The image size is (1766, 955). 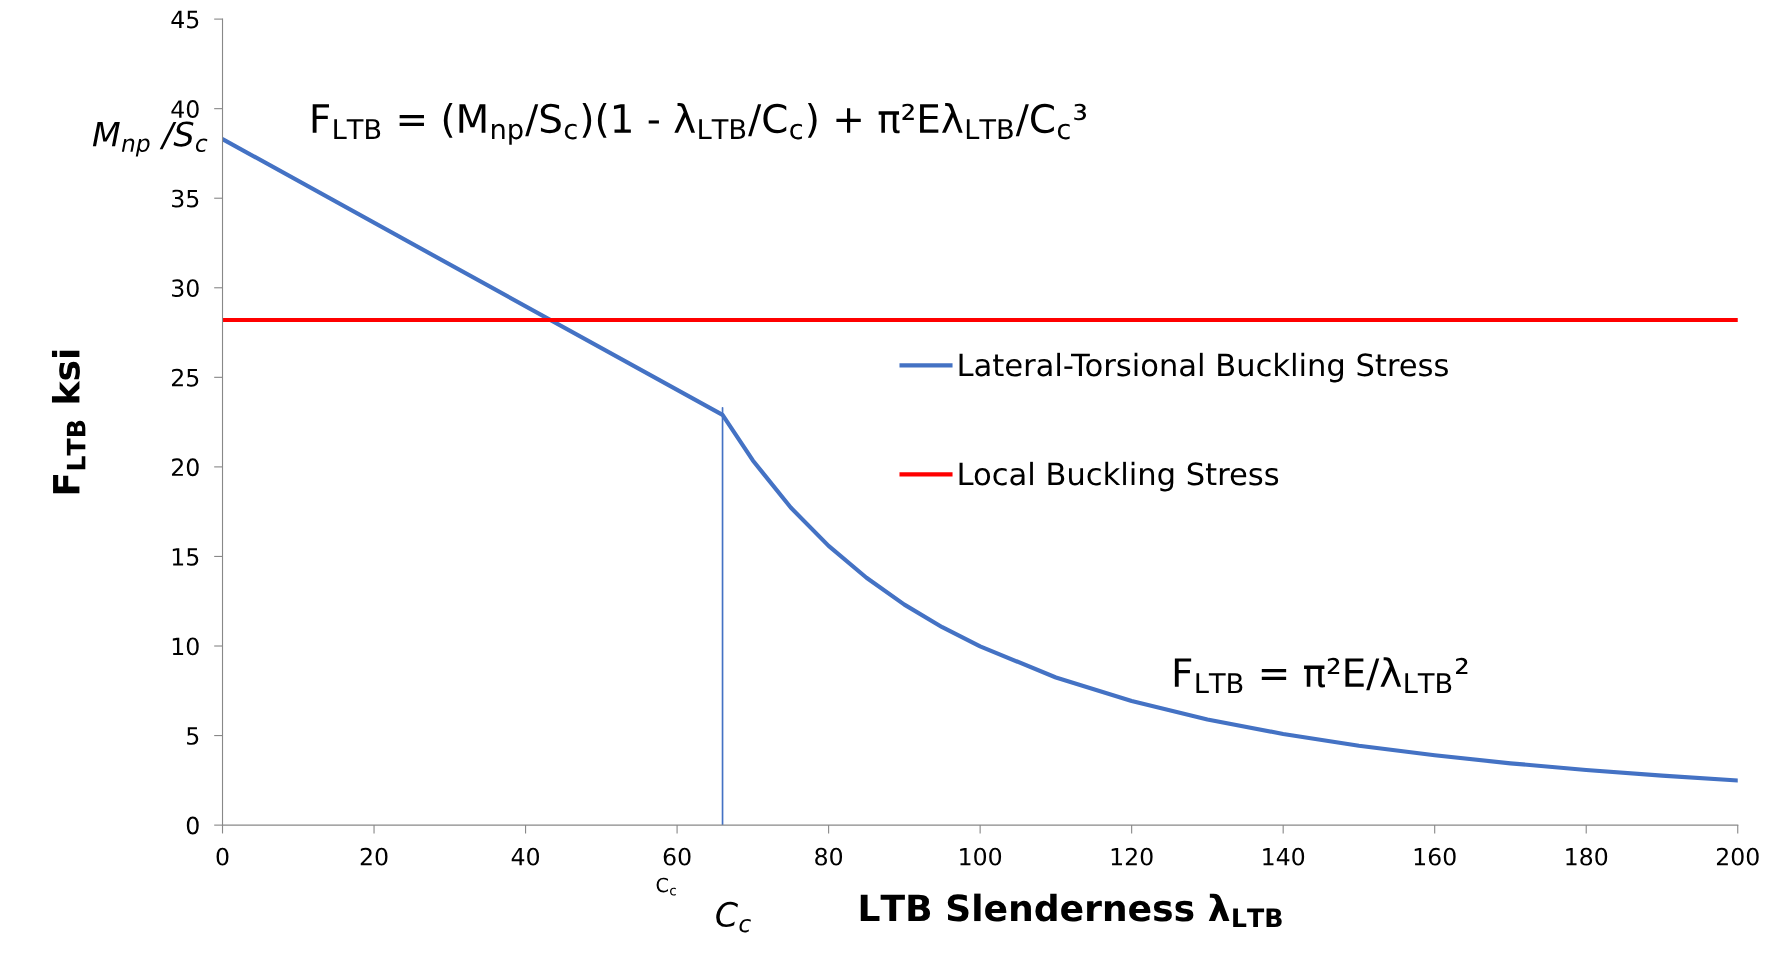 What do you see at coordinates (185, 467) in the screenshot?
I see `y-tick-label: 20` at bounding box center [185, 467].